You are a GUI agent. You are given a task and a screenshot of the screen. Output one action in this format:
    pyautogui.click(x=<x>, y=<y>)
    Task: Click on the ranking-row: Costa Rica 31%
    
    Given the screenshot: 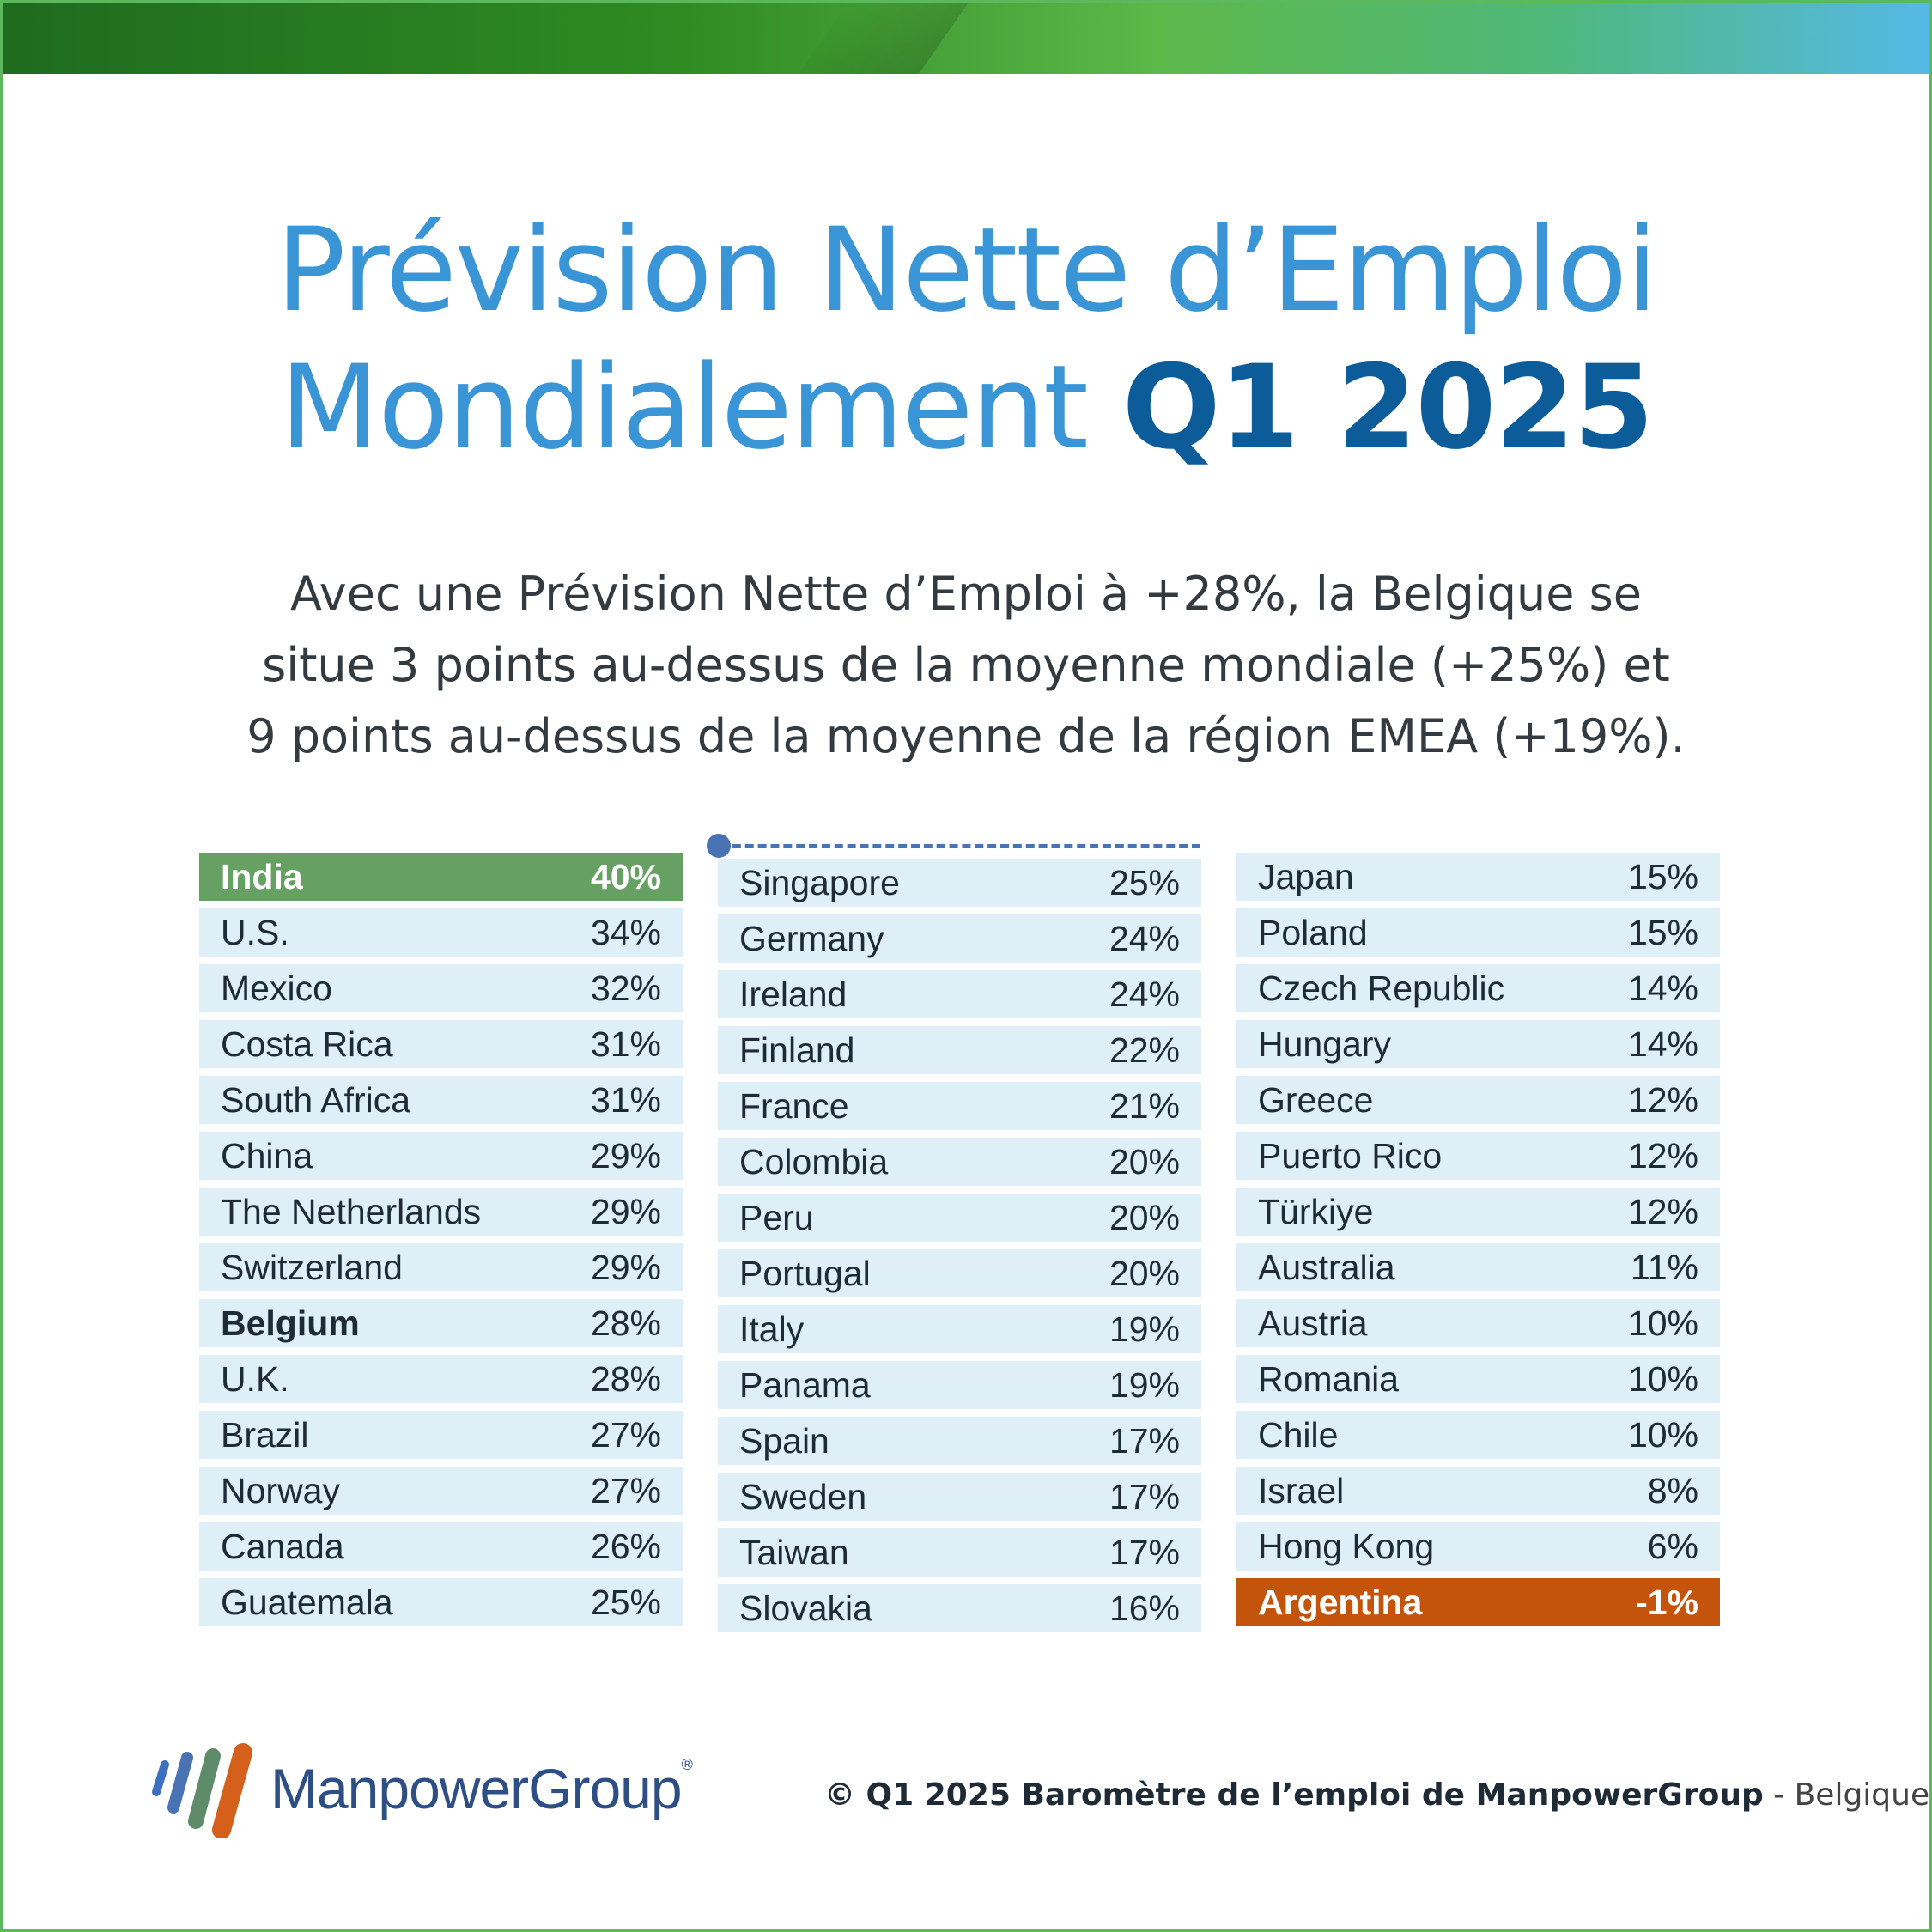 What is the action you would take?
    pyautogui.click(x=441, y=1044)
    